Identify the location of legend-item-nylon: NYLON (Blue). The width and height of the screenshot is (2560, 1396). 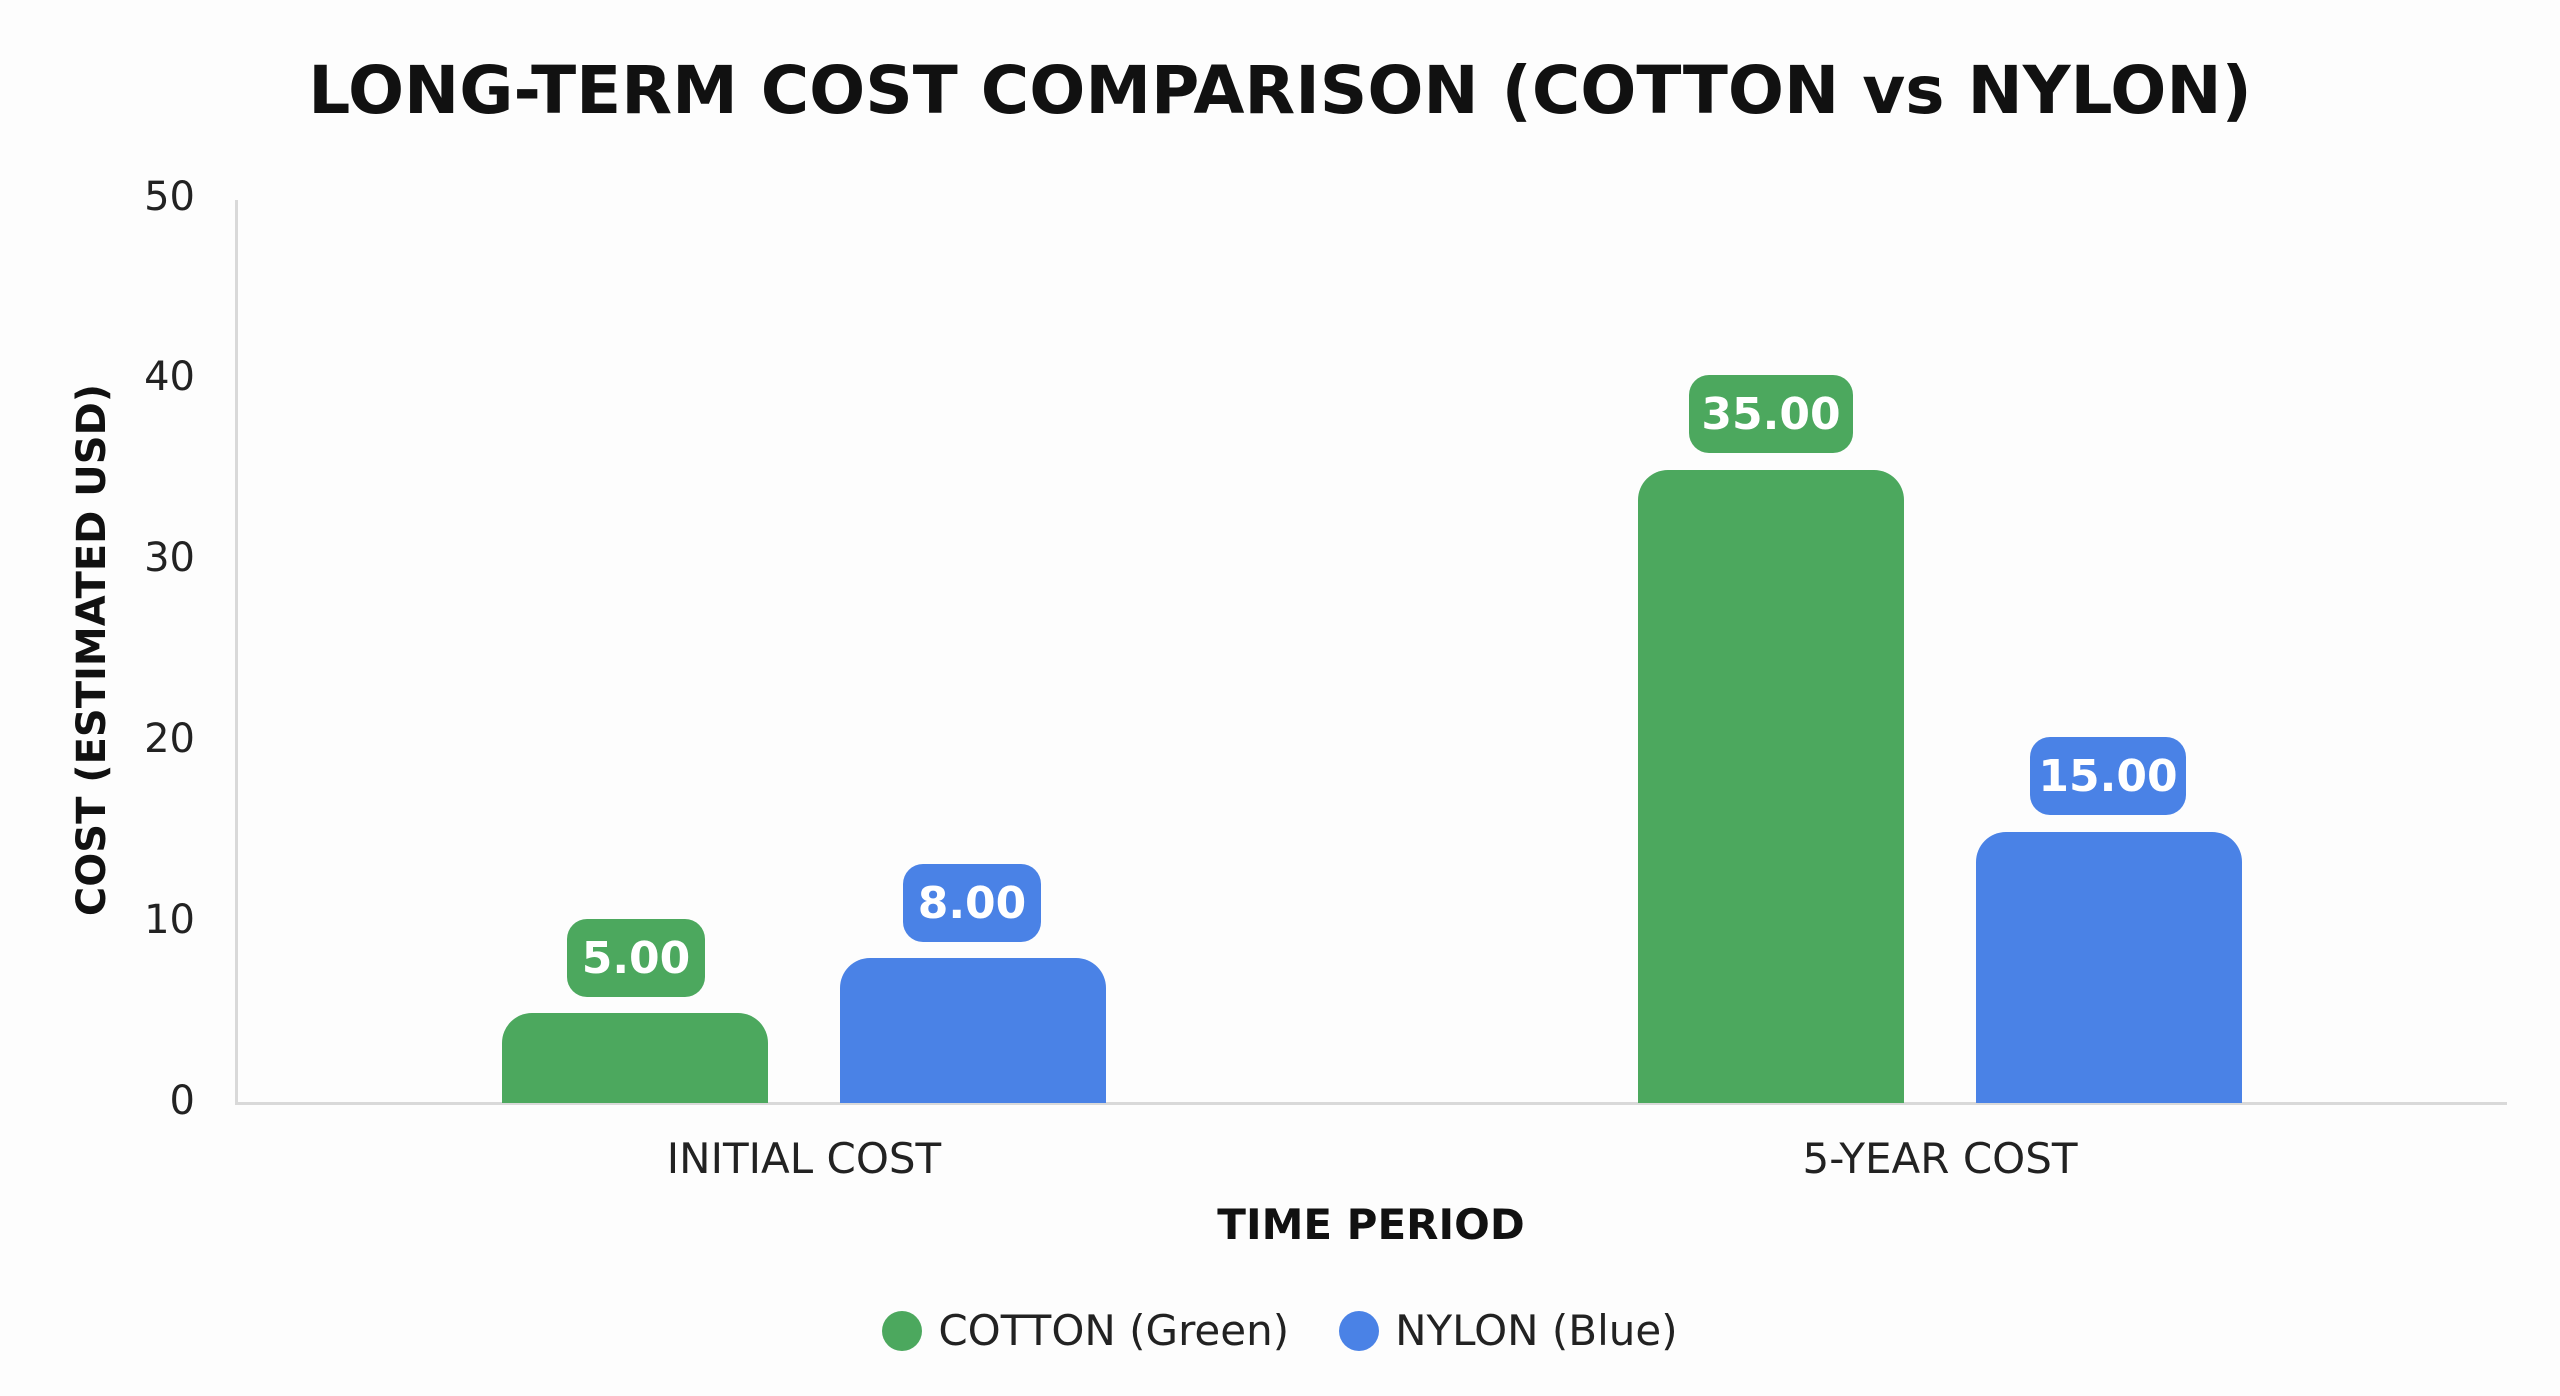
(1508, 1330).